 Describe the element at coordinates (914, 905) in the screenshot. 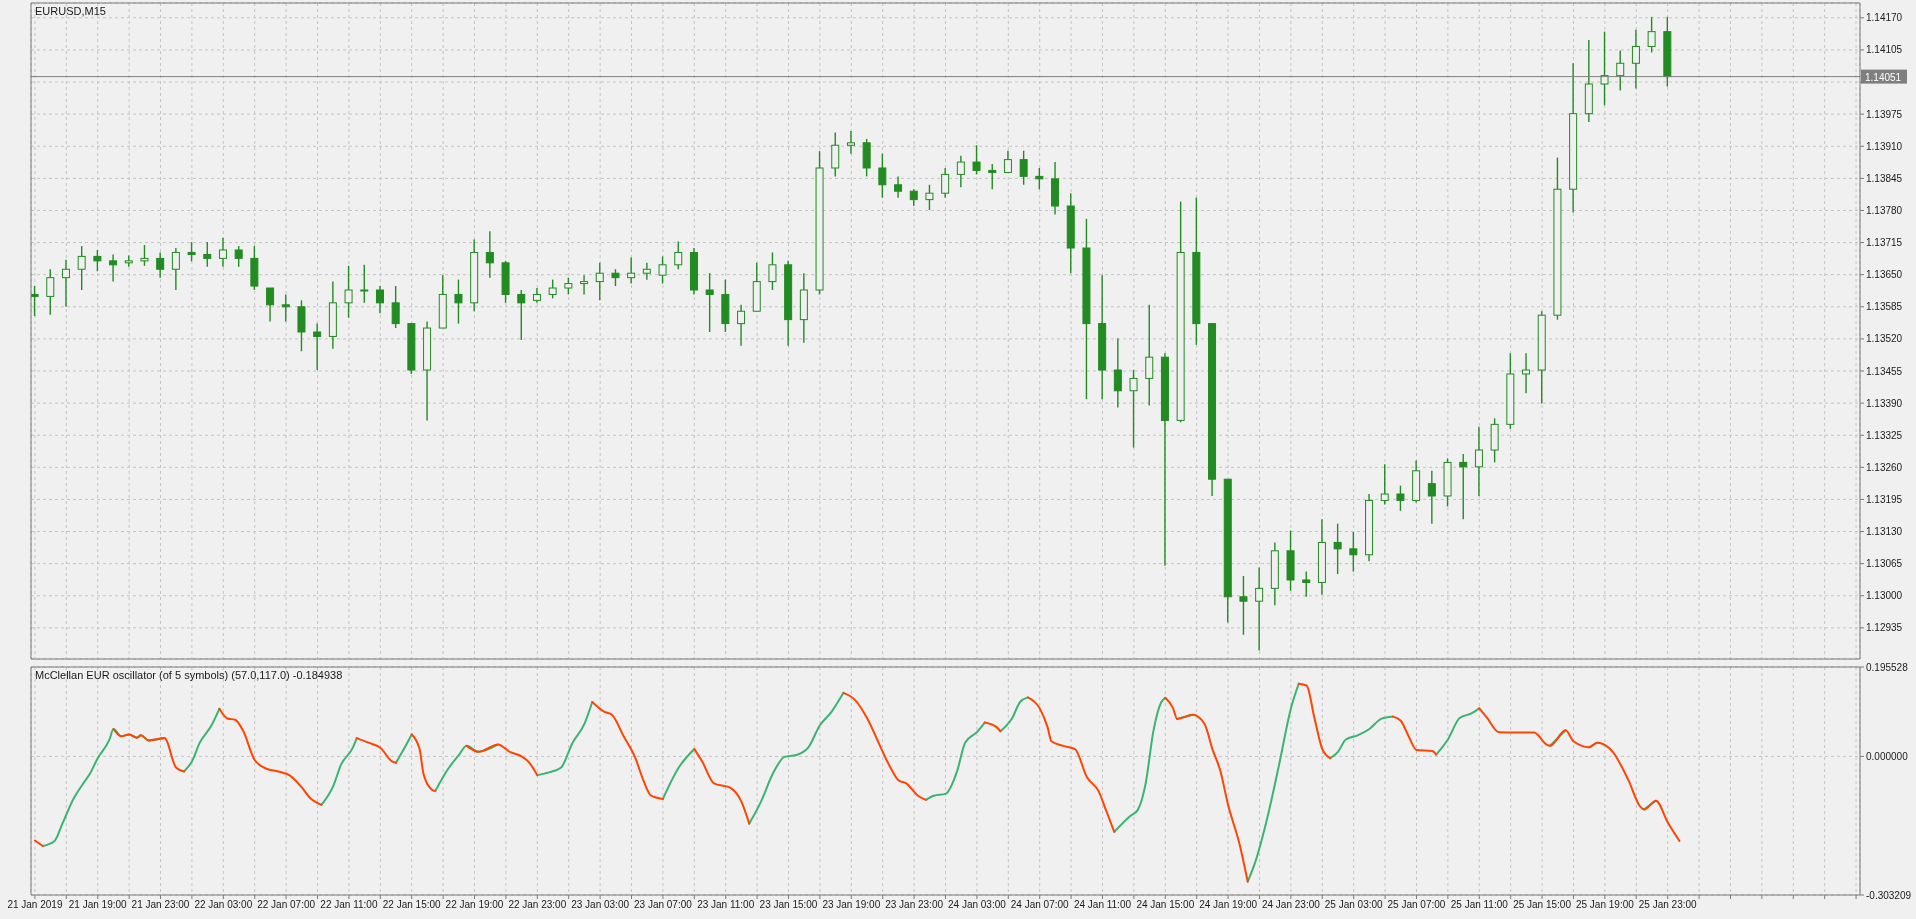

I see `x-tick-label: 23 Jan 23:00` at that location.